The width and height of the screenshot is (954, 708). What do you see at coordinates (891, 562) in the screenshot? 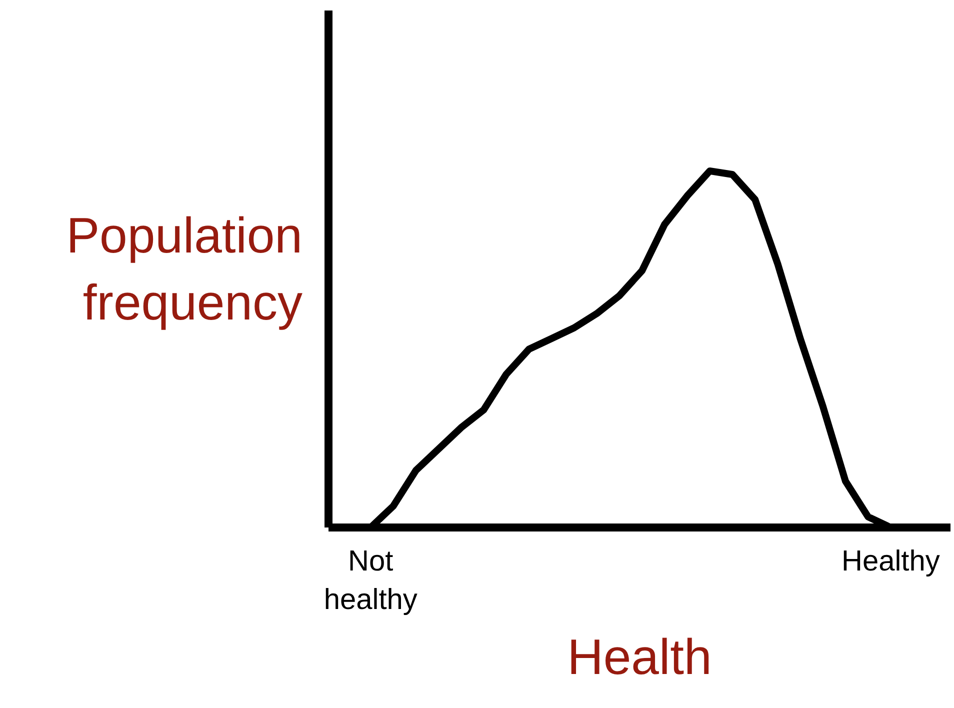
I see `x-tick-label: Healthy` at bounding box center [891, 562].